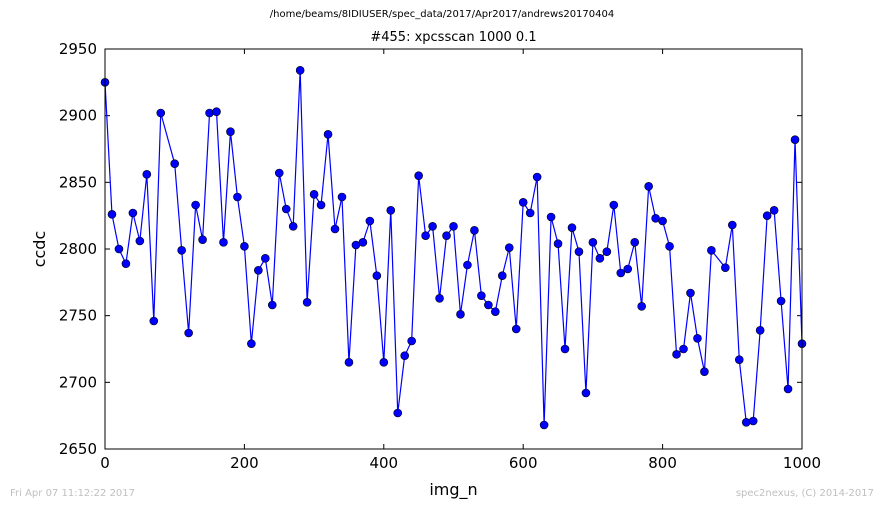 Image resolution: width=884 pixels, height=509 pixels. What do you see at coordinates (244, 463) in the screenshot?
I see `x-tick-label: 200` at bounding box center [244, 463].